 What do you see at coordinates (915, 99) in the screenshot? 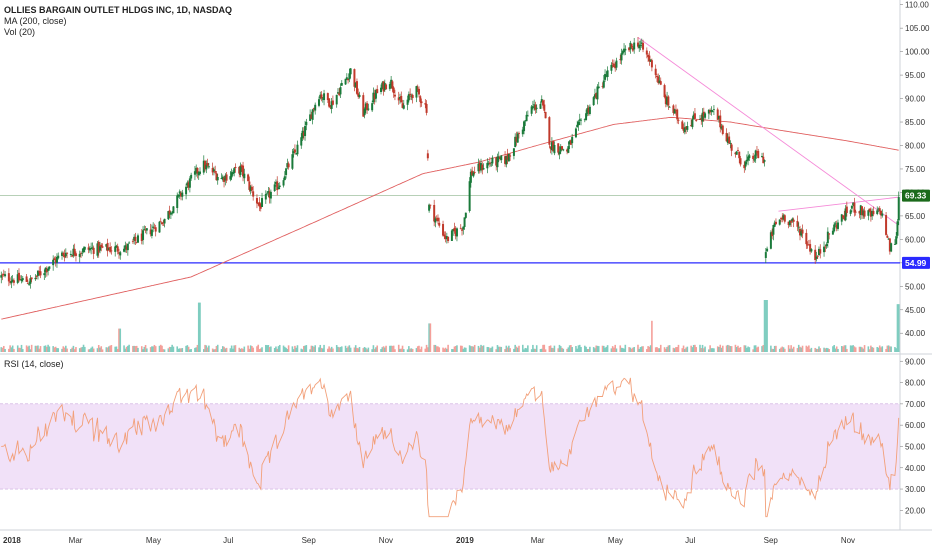
I see `price-tick-label: 90.00` at bounding box center [915, 99].